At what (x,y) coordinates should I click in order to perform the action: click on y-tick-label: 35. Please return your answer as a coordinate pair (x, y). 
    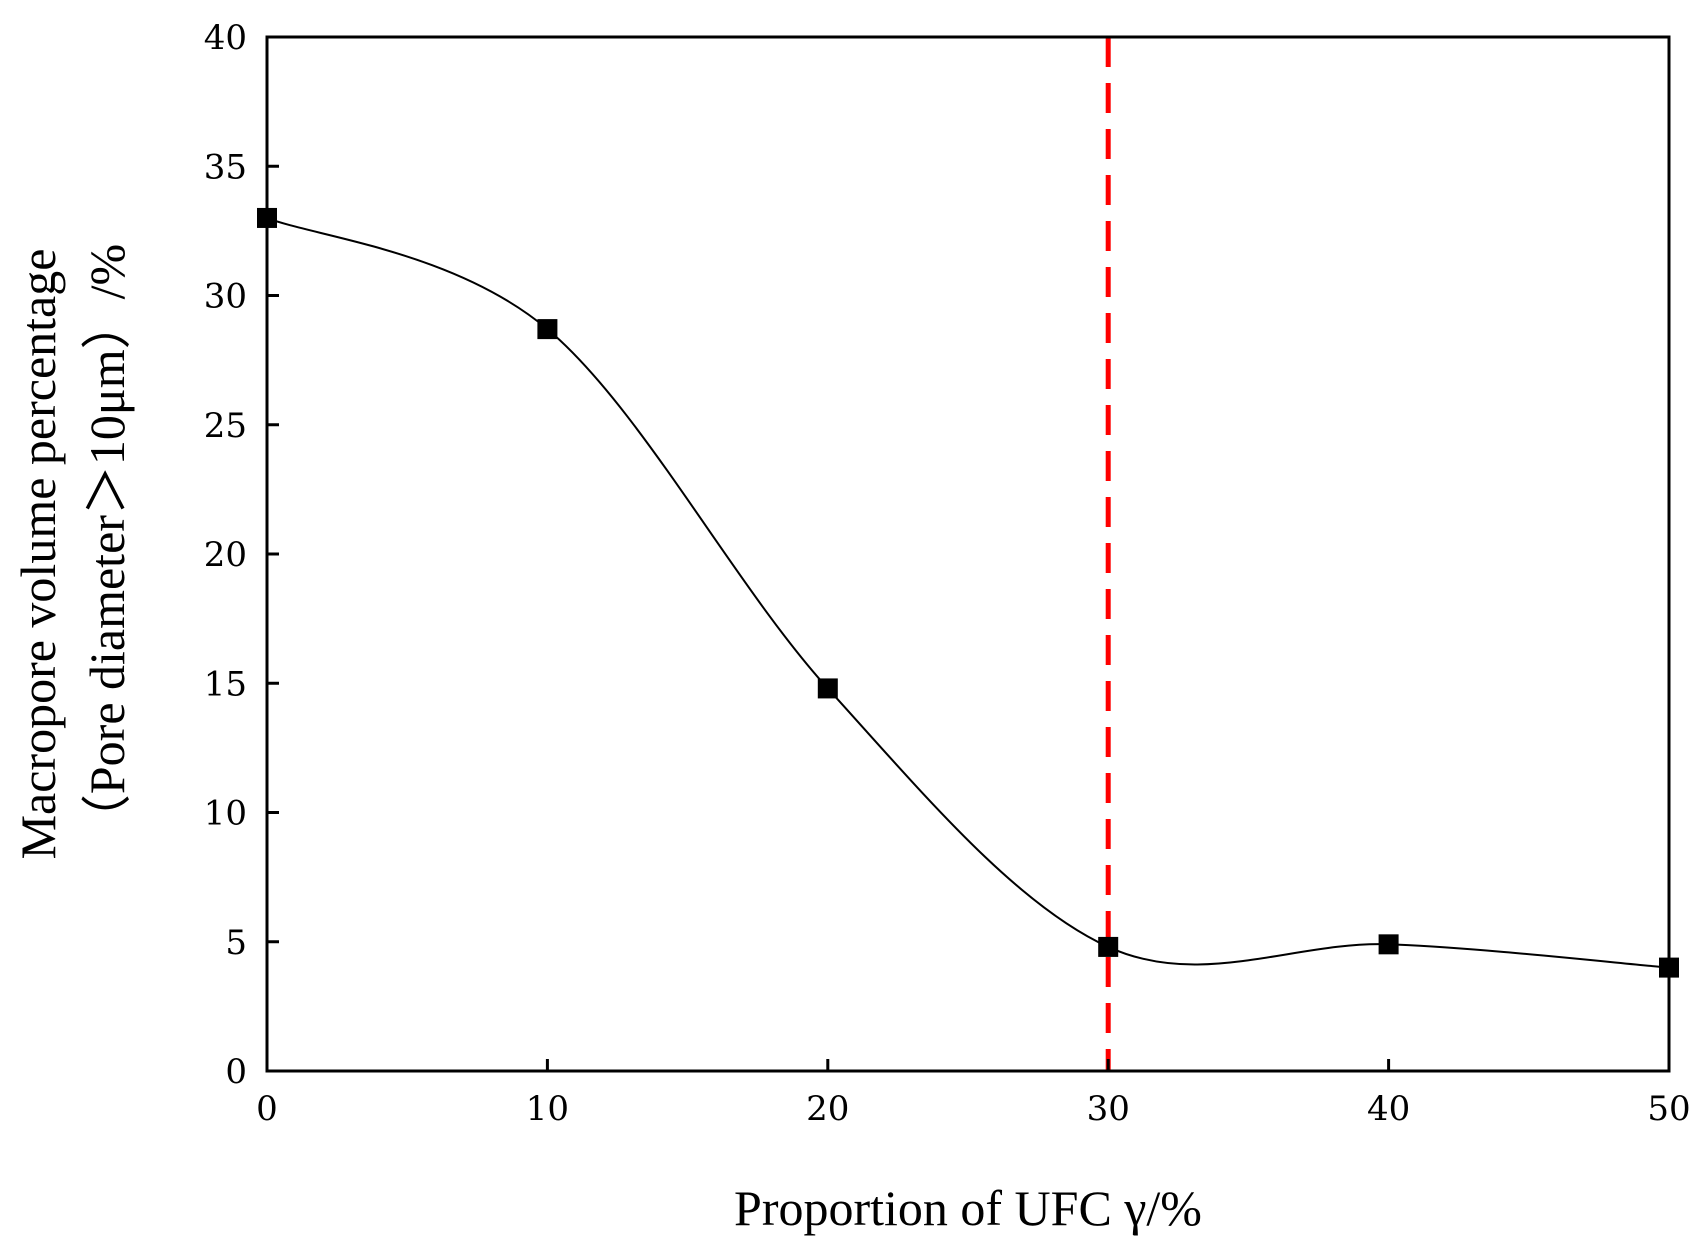
    Looking at the image, I should click on (225, 167).